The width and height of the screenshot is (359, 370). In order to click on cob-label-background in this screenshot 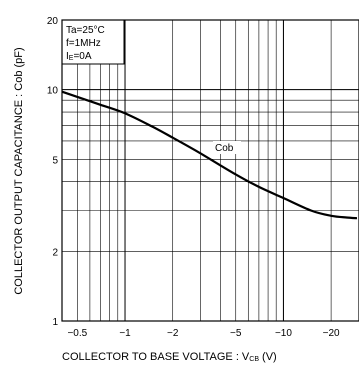, I will do `click(227, 147)`.